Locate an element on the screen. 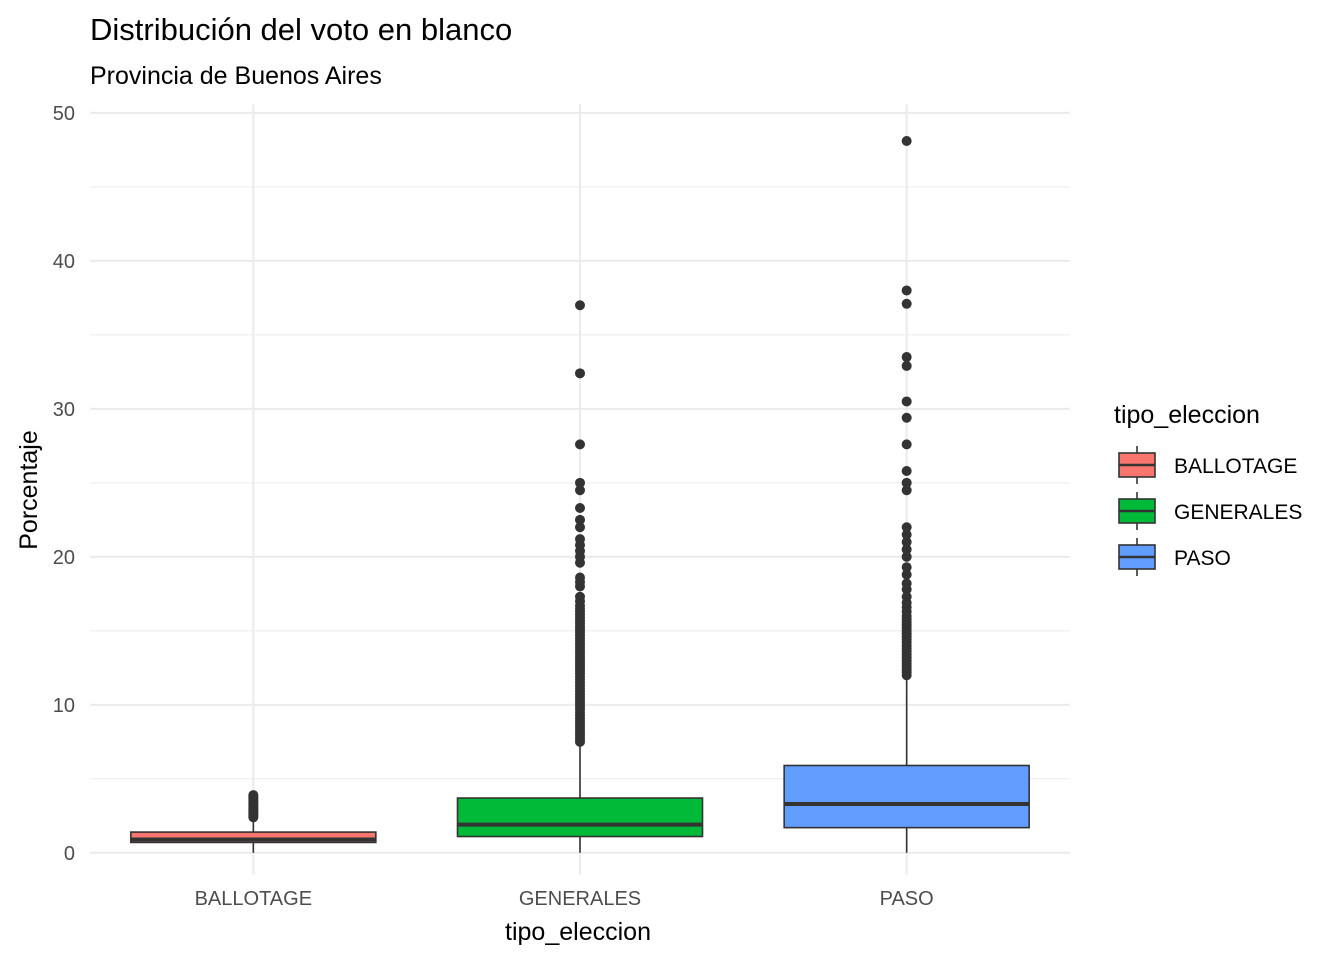 The width and height of the screenshot is (1344, 960). y-tick-label: 20 is located at coordinates (64, 558).